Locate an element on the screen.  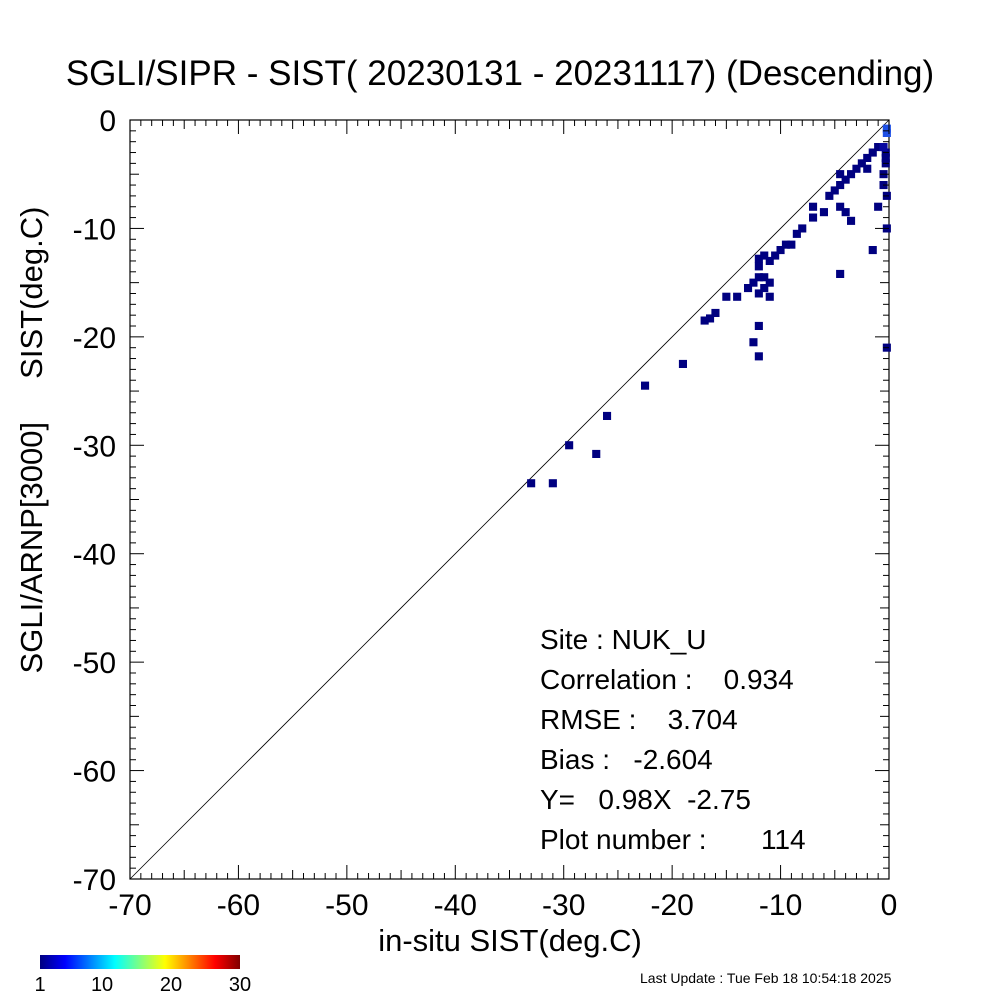
y-tick-label: -70 is located at coordinates (94, 880).